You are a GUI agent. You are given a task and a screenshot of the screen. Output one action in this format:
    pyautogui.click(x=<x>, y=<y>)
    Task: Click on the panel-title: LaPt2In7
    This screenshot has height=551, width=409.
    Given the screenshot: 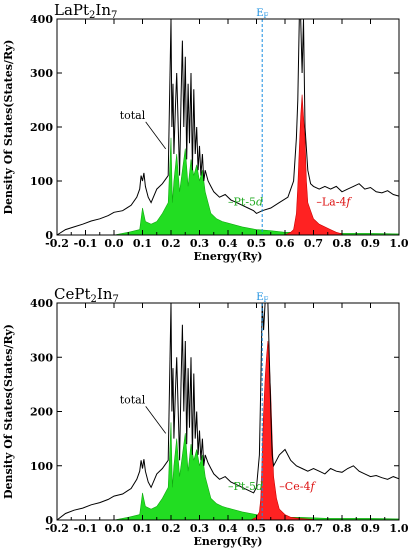 What is the action you would take?
    pyautogui.click(x=85, y=11)
    